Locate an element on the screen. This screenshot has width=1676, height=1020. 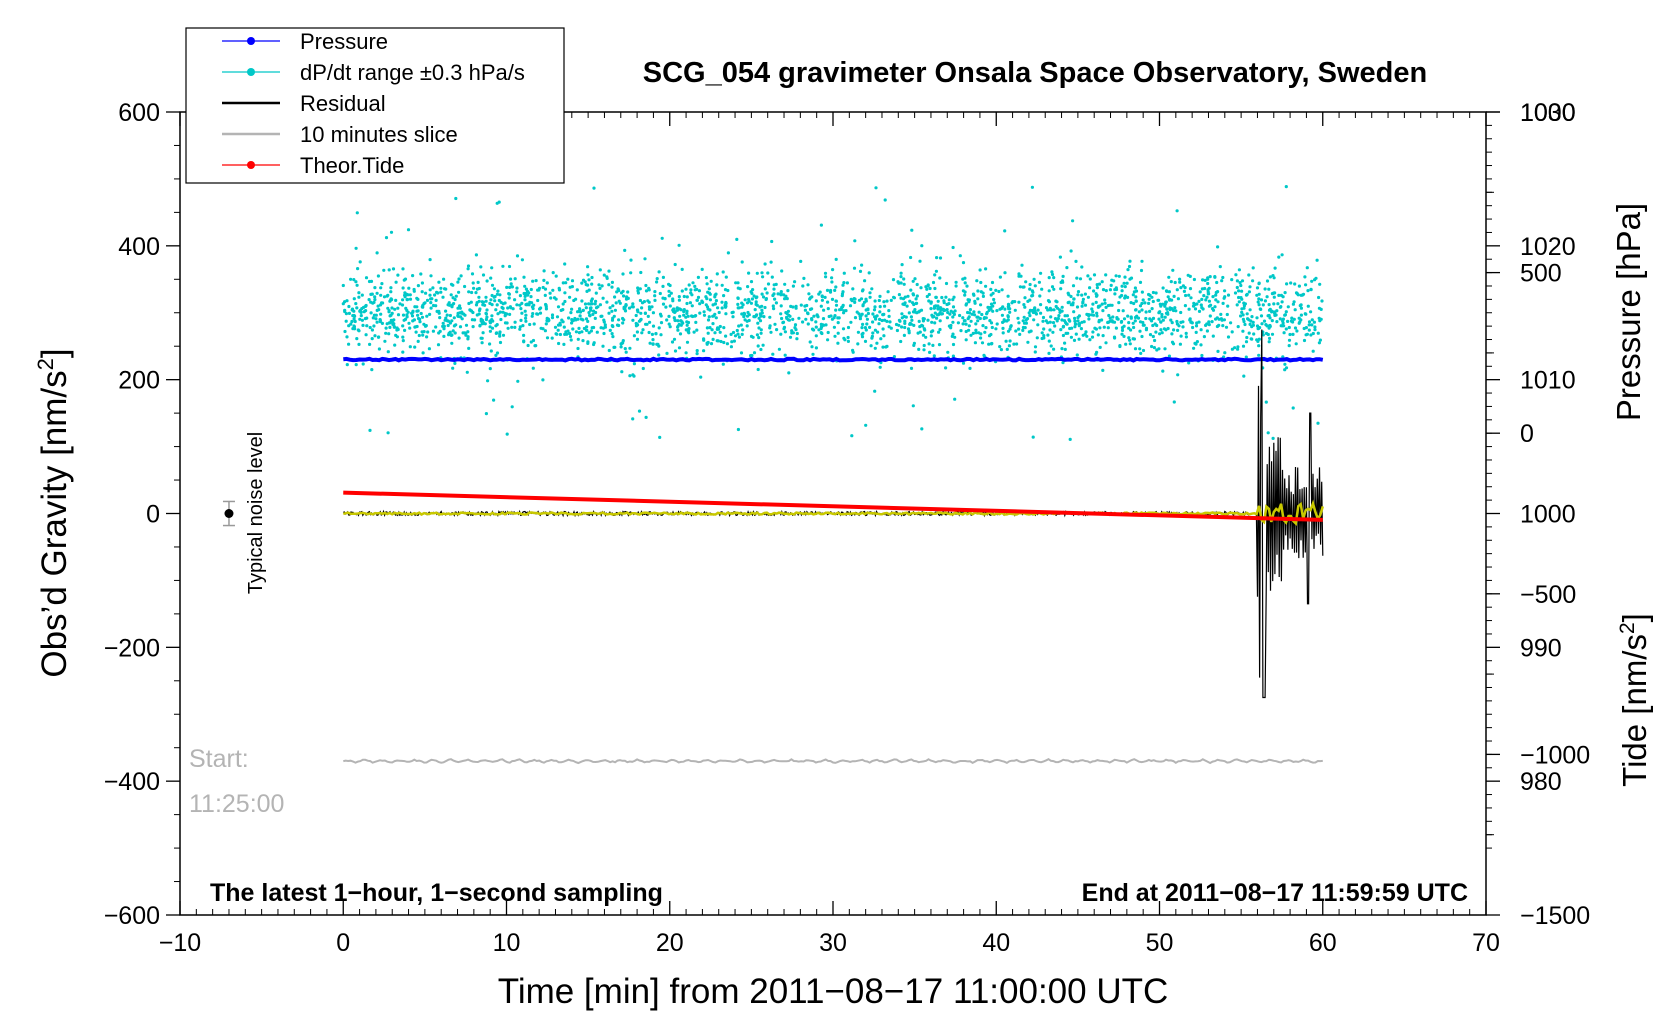
x-tick-label: −10 is located at coordinates (180, 943).